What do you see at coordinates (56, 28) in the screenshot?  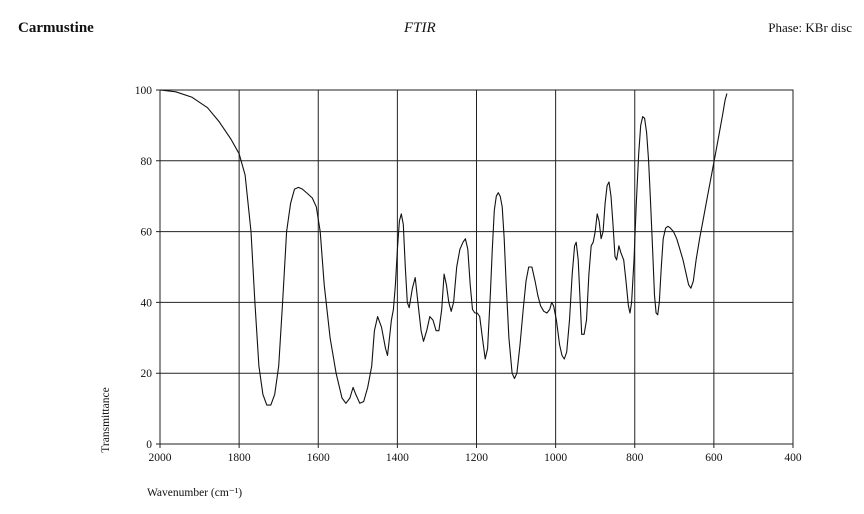 I see `compound-name: Carmustine` at bounding box center [56, 28].